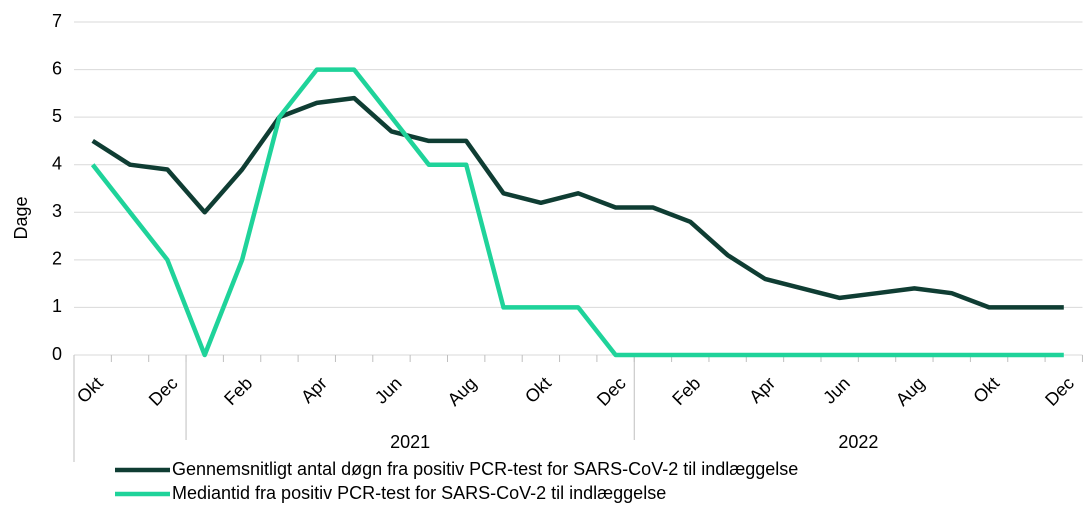 The height and width of the screenshot is (509, 1083). I want to click on y-tick-label: 7, so click(57, 21).